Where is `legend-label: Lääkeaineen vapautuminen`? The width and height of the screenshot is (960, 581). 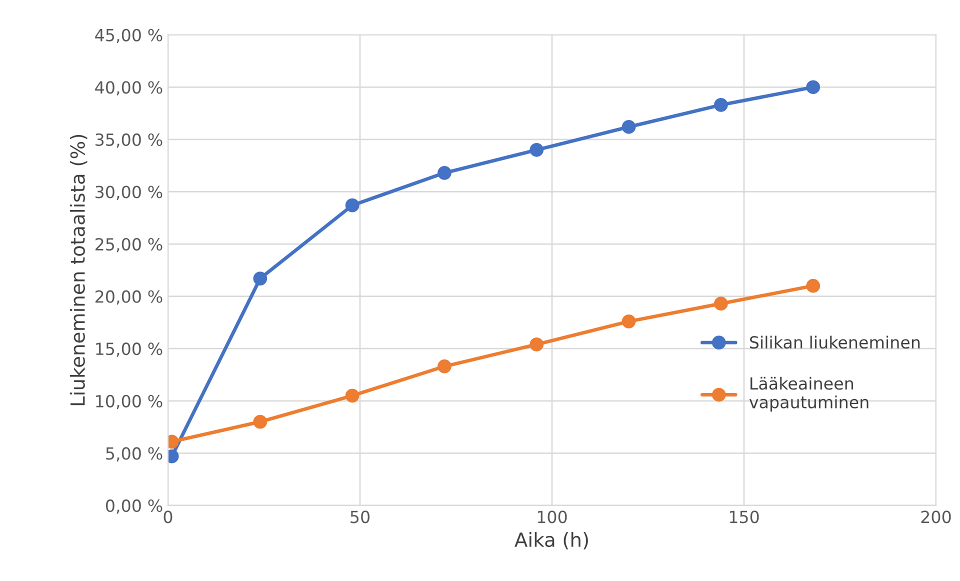 legend-label: Lääkeaineen vapautuminen is located at coordinates (808, 394).